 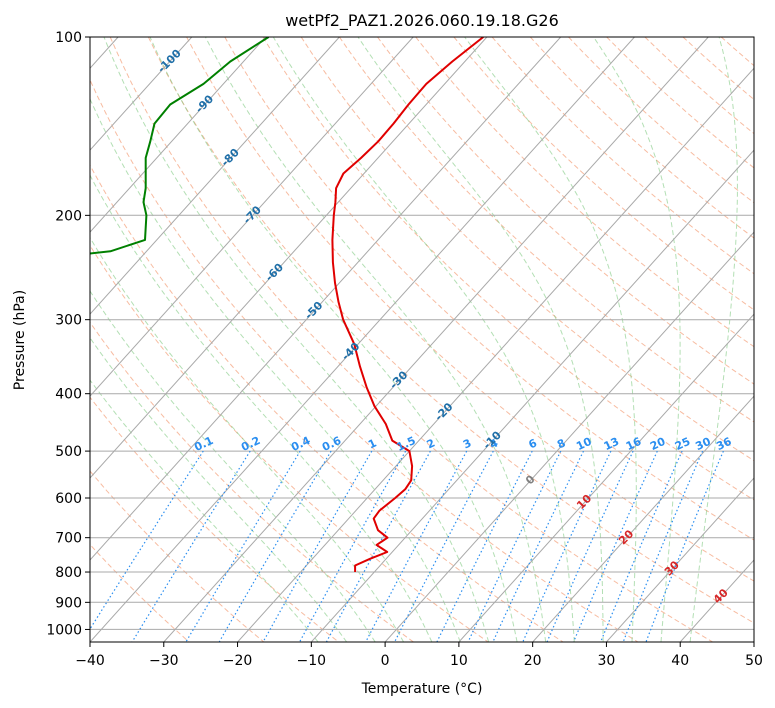 What do you see at coordinates (68, 573) in the screenshot?
I see `y-tick-label: 800` at bounding box center [68, 573].